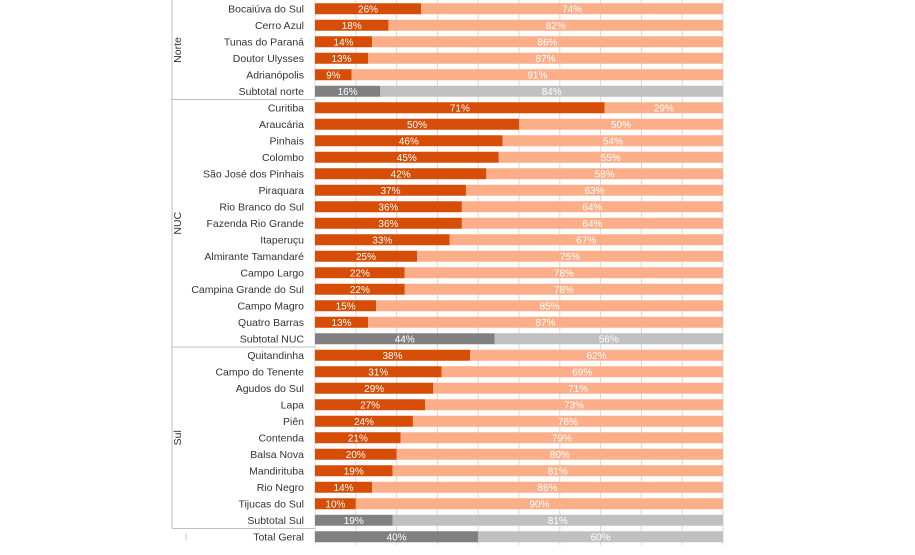  Describe the element at coordinates (409, 141) in the screenshot. I see `bar-a-pinhais` at that location.